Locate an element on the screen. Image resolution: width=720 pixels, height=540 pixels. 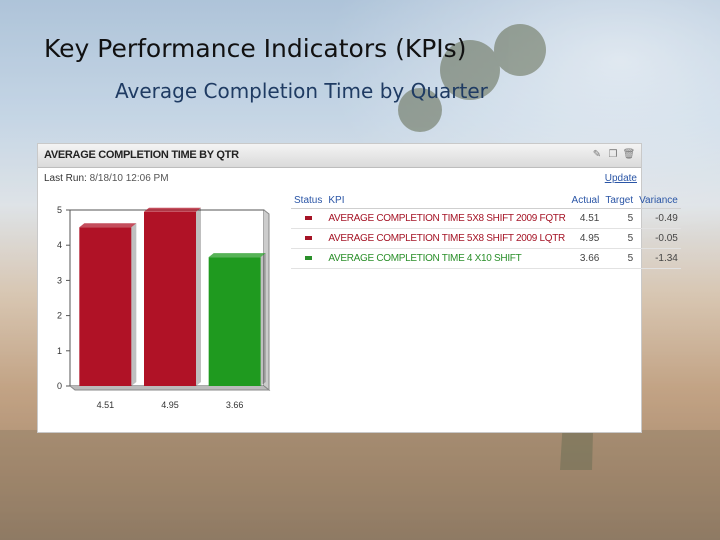
update-link: Update is located at coordinates (620, 178).